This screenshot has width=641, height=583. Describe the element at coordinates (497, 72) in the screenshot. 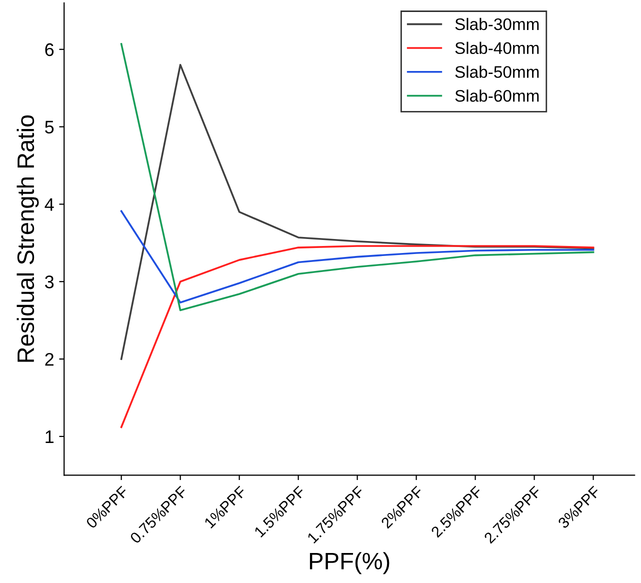

I see `legend-label: Slab-50mm` at that location.